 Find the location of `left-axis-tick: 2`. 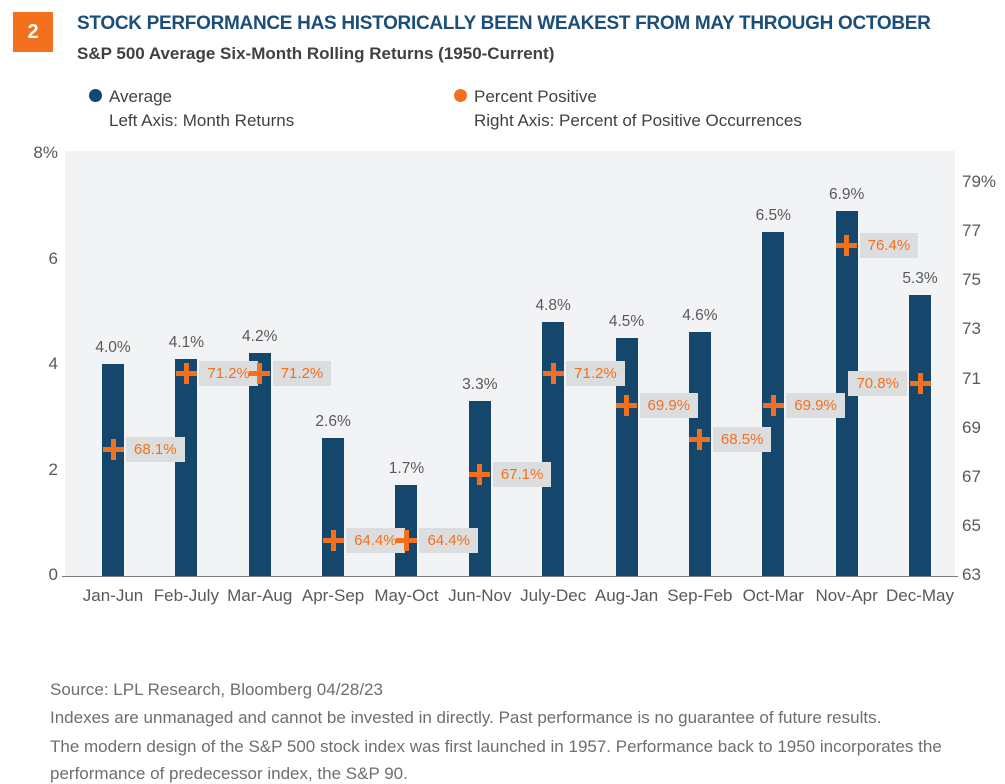

left-axis-tick: 2 is located at coordinates (53, 469).